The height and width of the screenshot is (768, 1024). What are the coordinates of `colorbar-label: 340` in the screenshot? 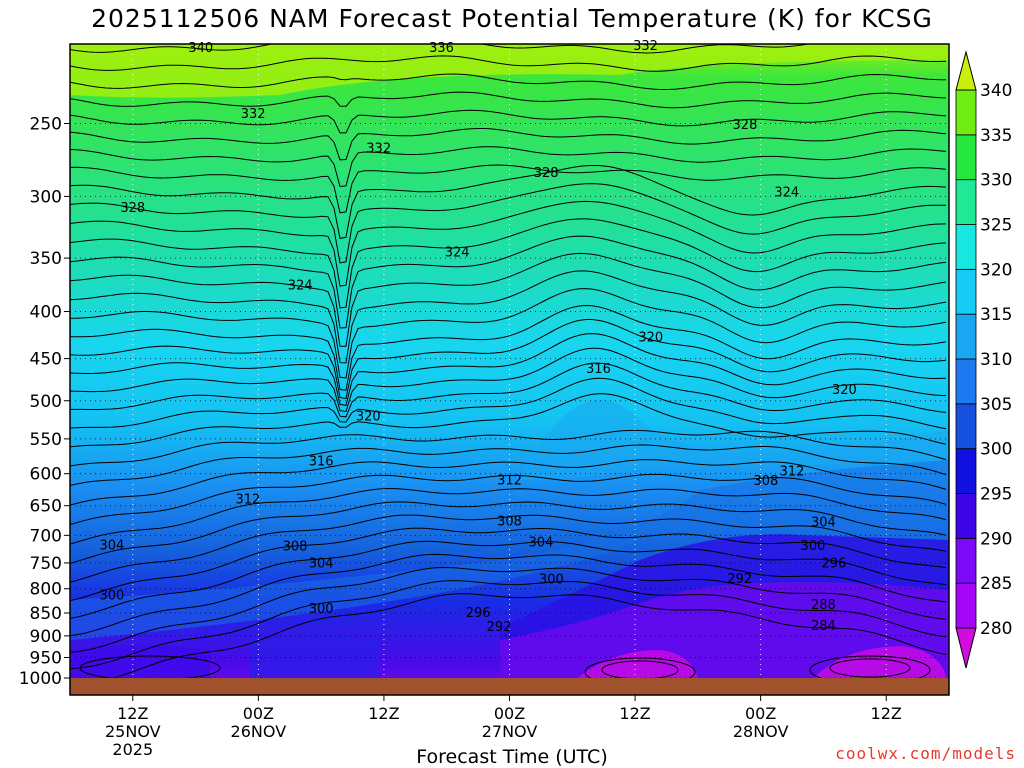 It's located at (996, 91).